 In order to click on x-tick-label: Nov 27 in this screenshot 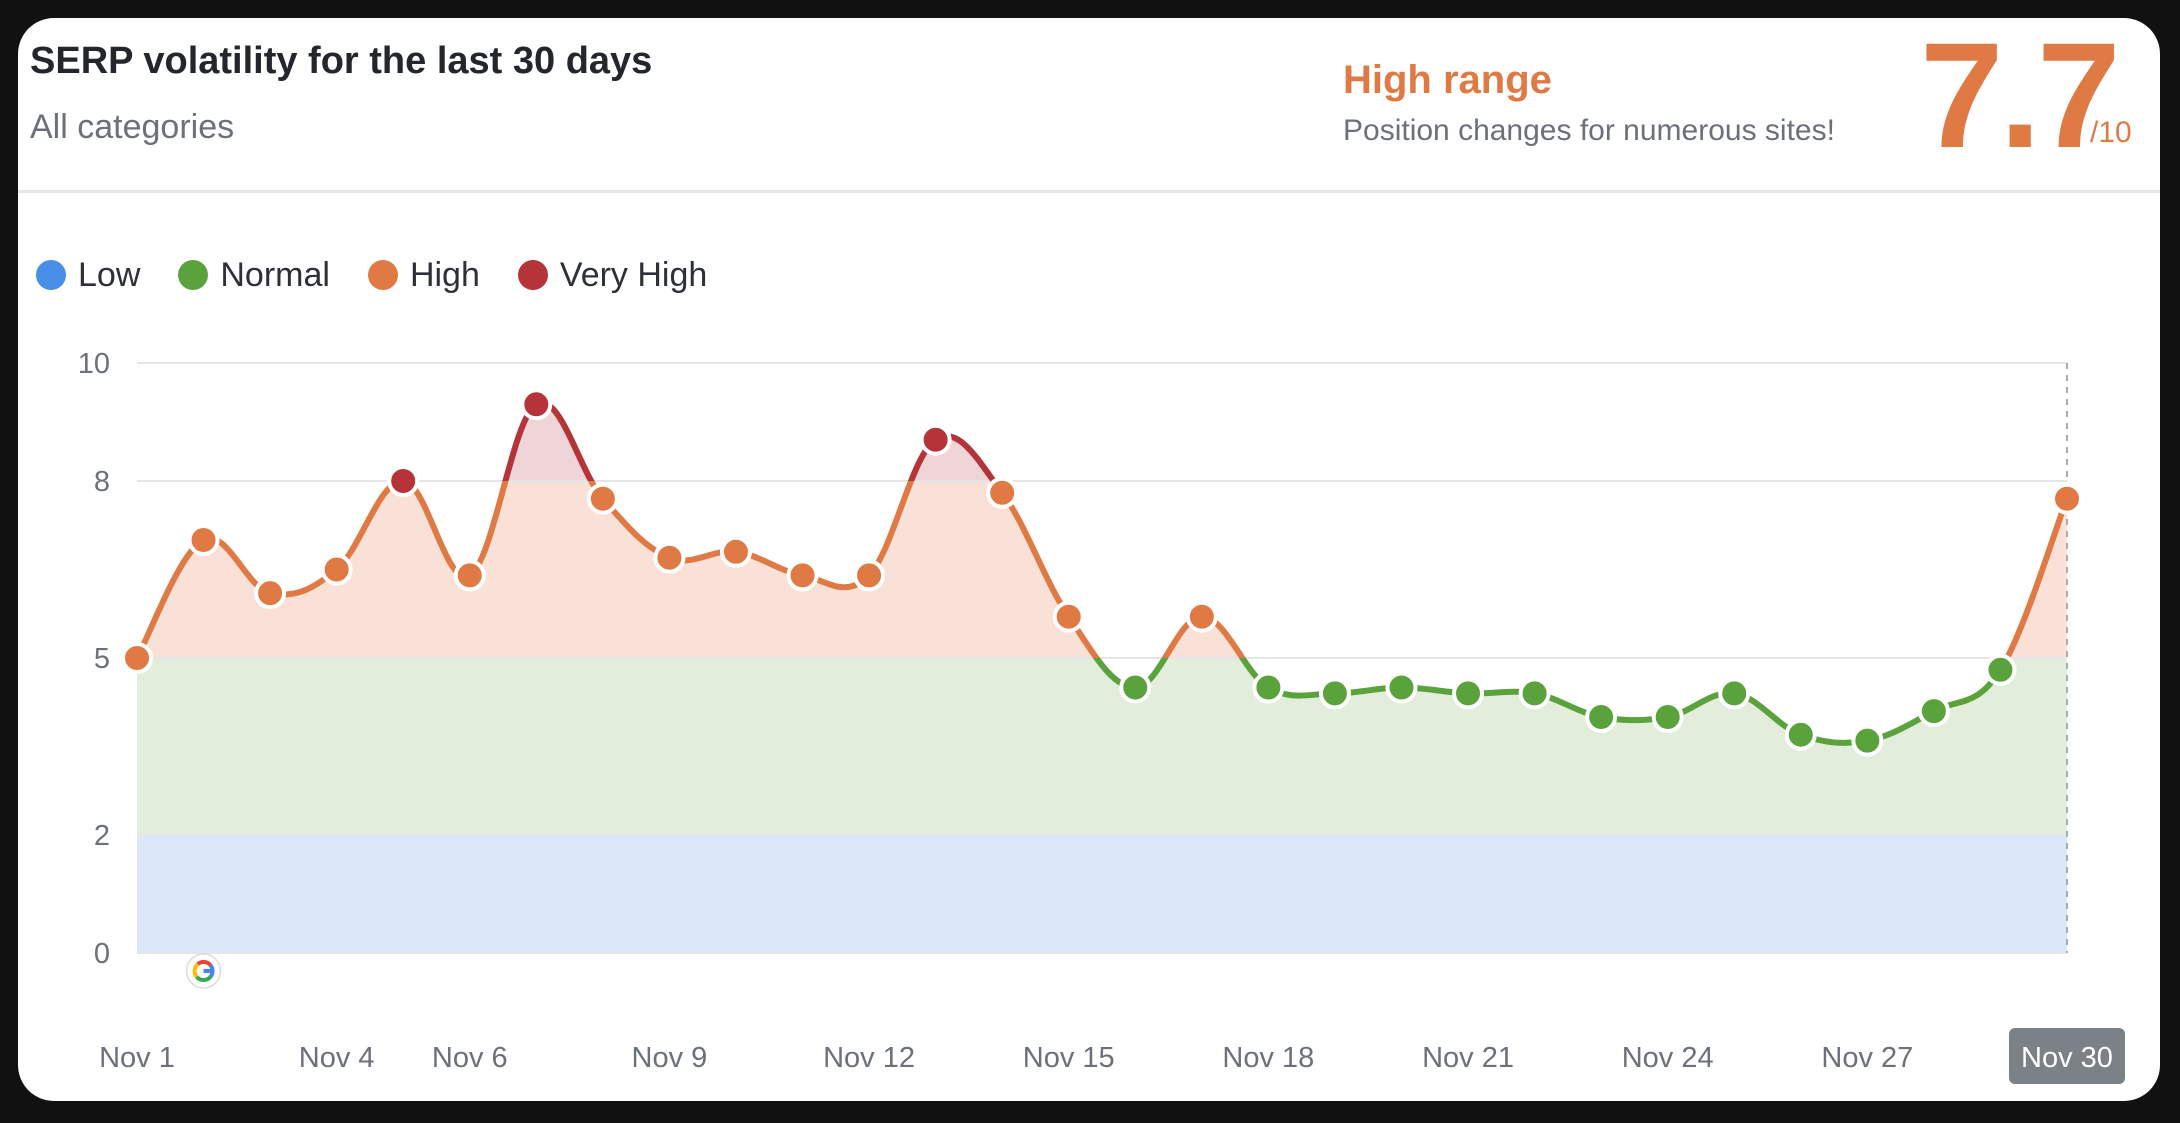, I will do `click(1867, 1058)`.